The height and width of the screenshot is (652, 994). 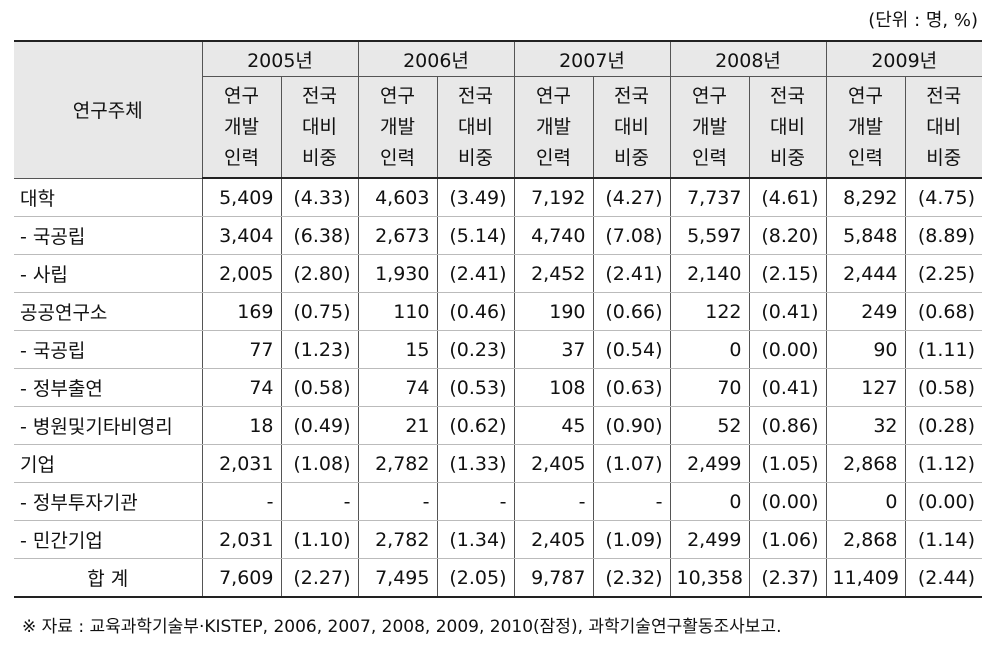 I want to click on staff-cell: 190, so click(x=554, y=311).